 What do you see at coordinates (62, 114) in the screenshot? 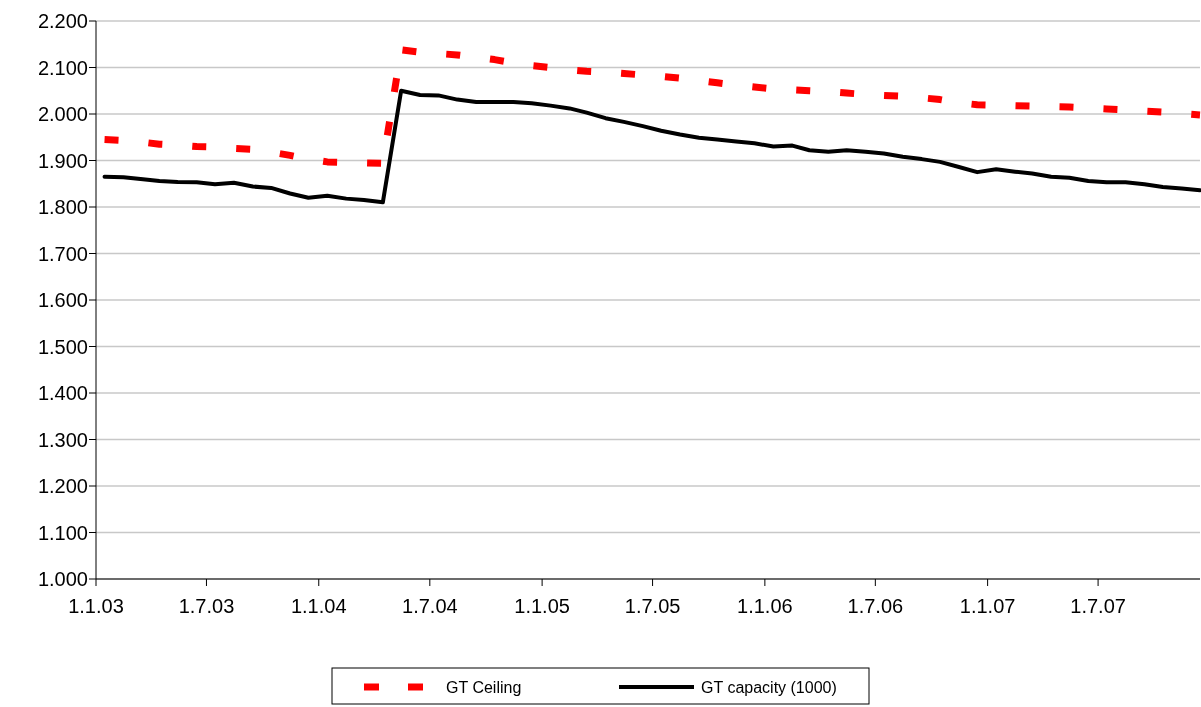
I see `y-tick-label: 2.000` at bounding box center [62, 114].